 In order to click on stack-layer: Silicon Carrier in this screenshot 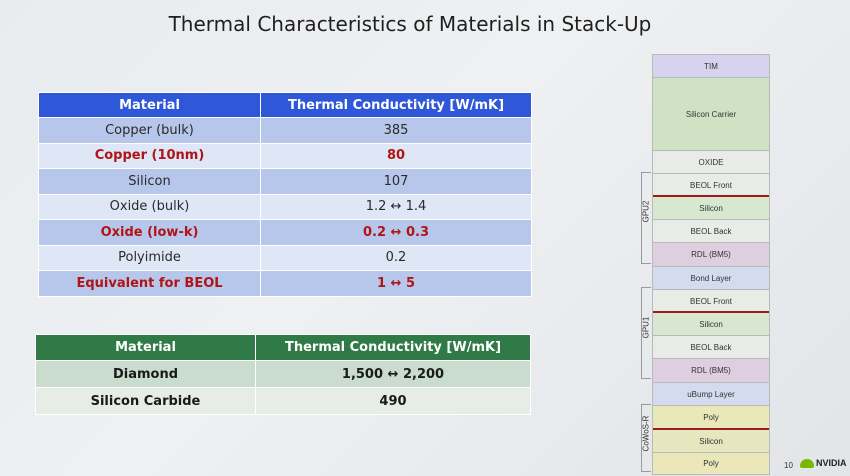, I will do `click(711, 113)`.